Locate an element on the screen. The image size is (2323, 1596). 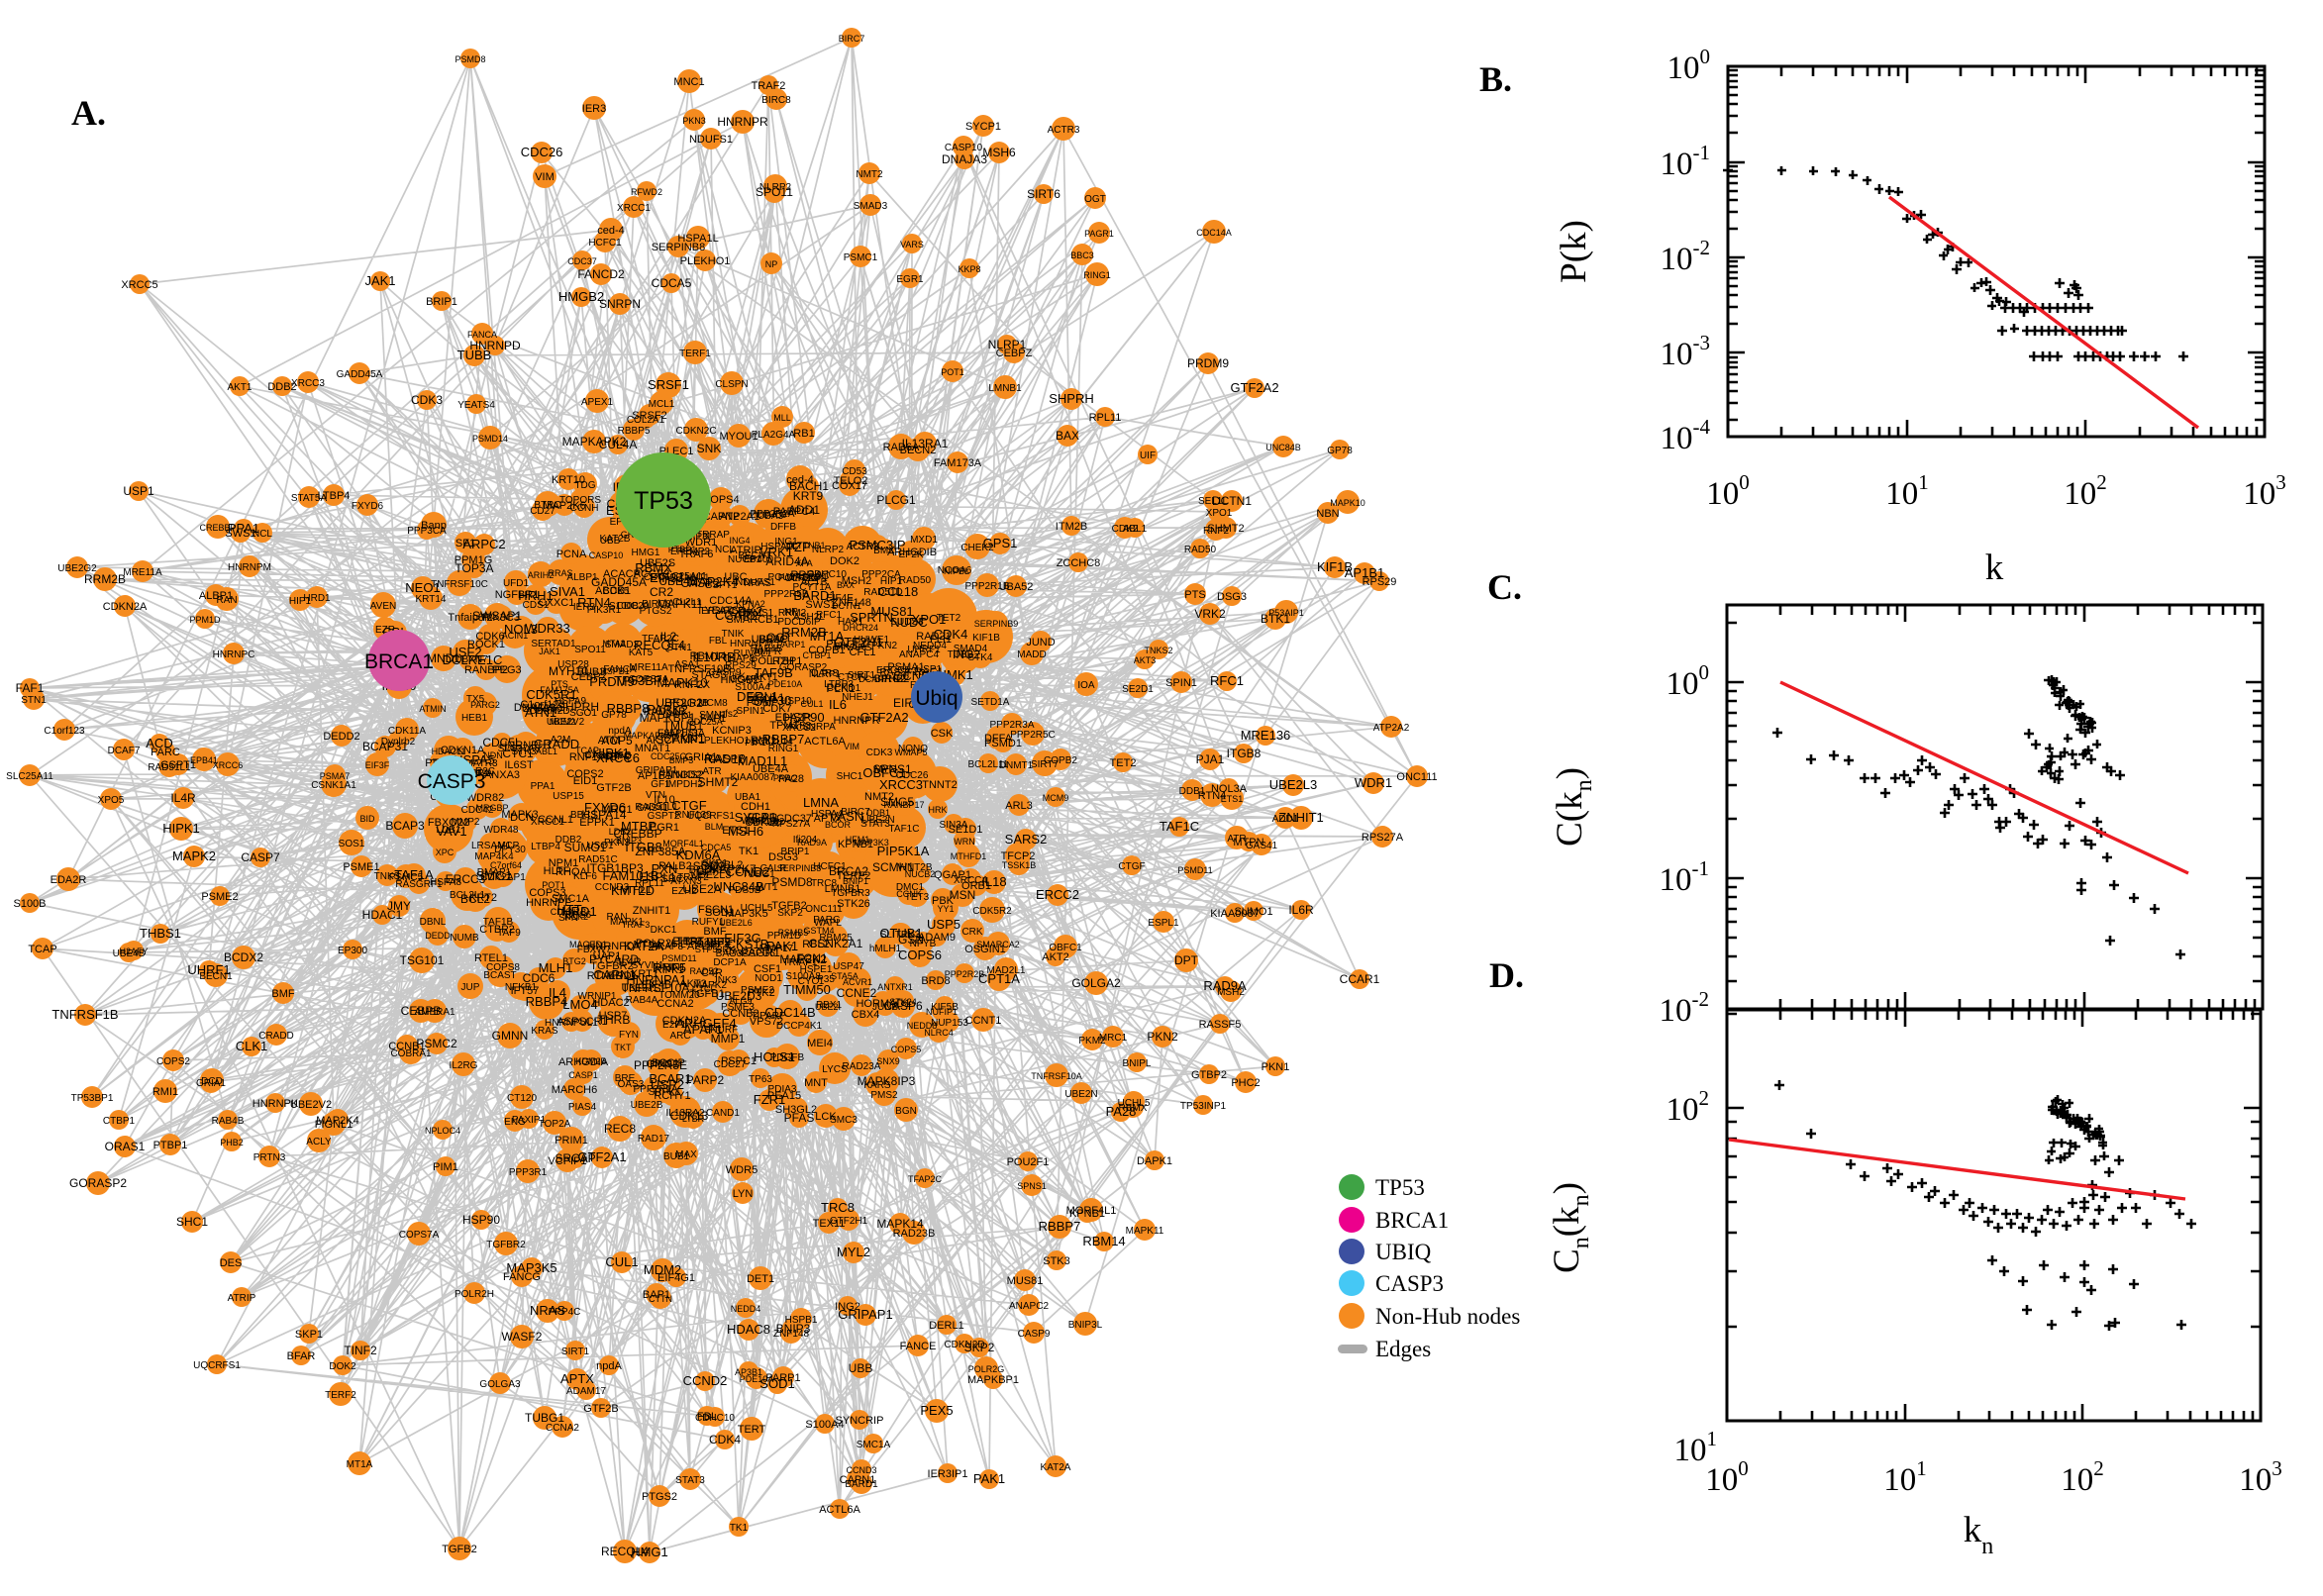
svg-text: MARCH6 is located at coordinates (574, 1090).